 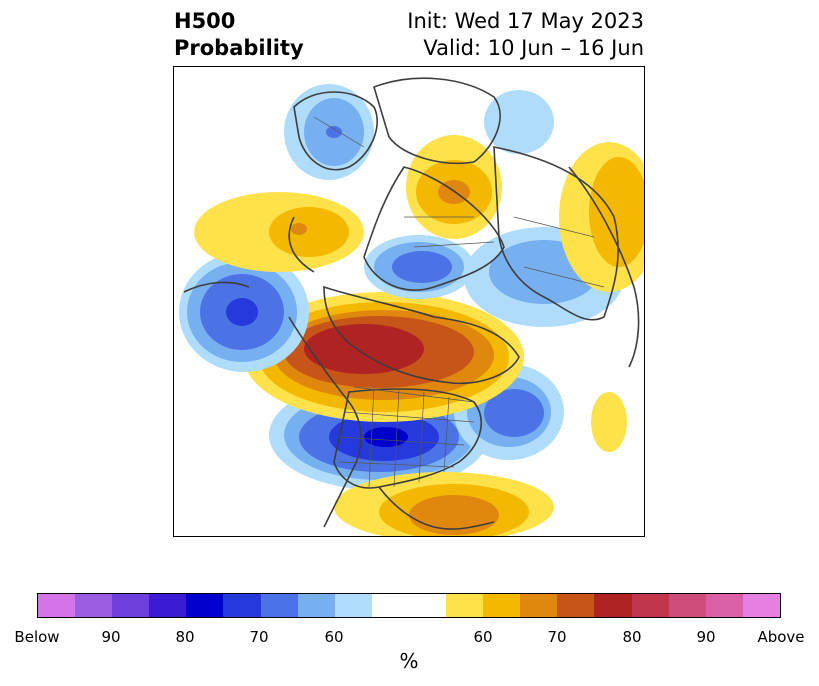 What do you see at coordinates (384, 357) in the screenshot?
I see `anomaly-arctic-above` at bounding box center [384, 357].